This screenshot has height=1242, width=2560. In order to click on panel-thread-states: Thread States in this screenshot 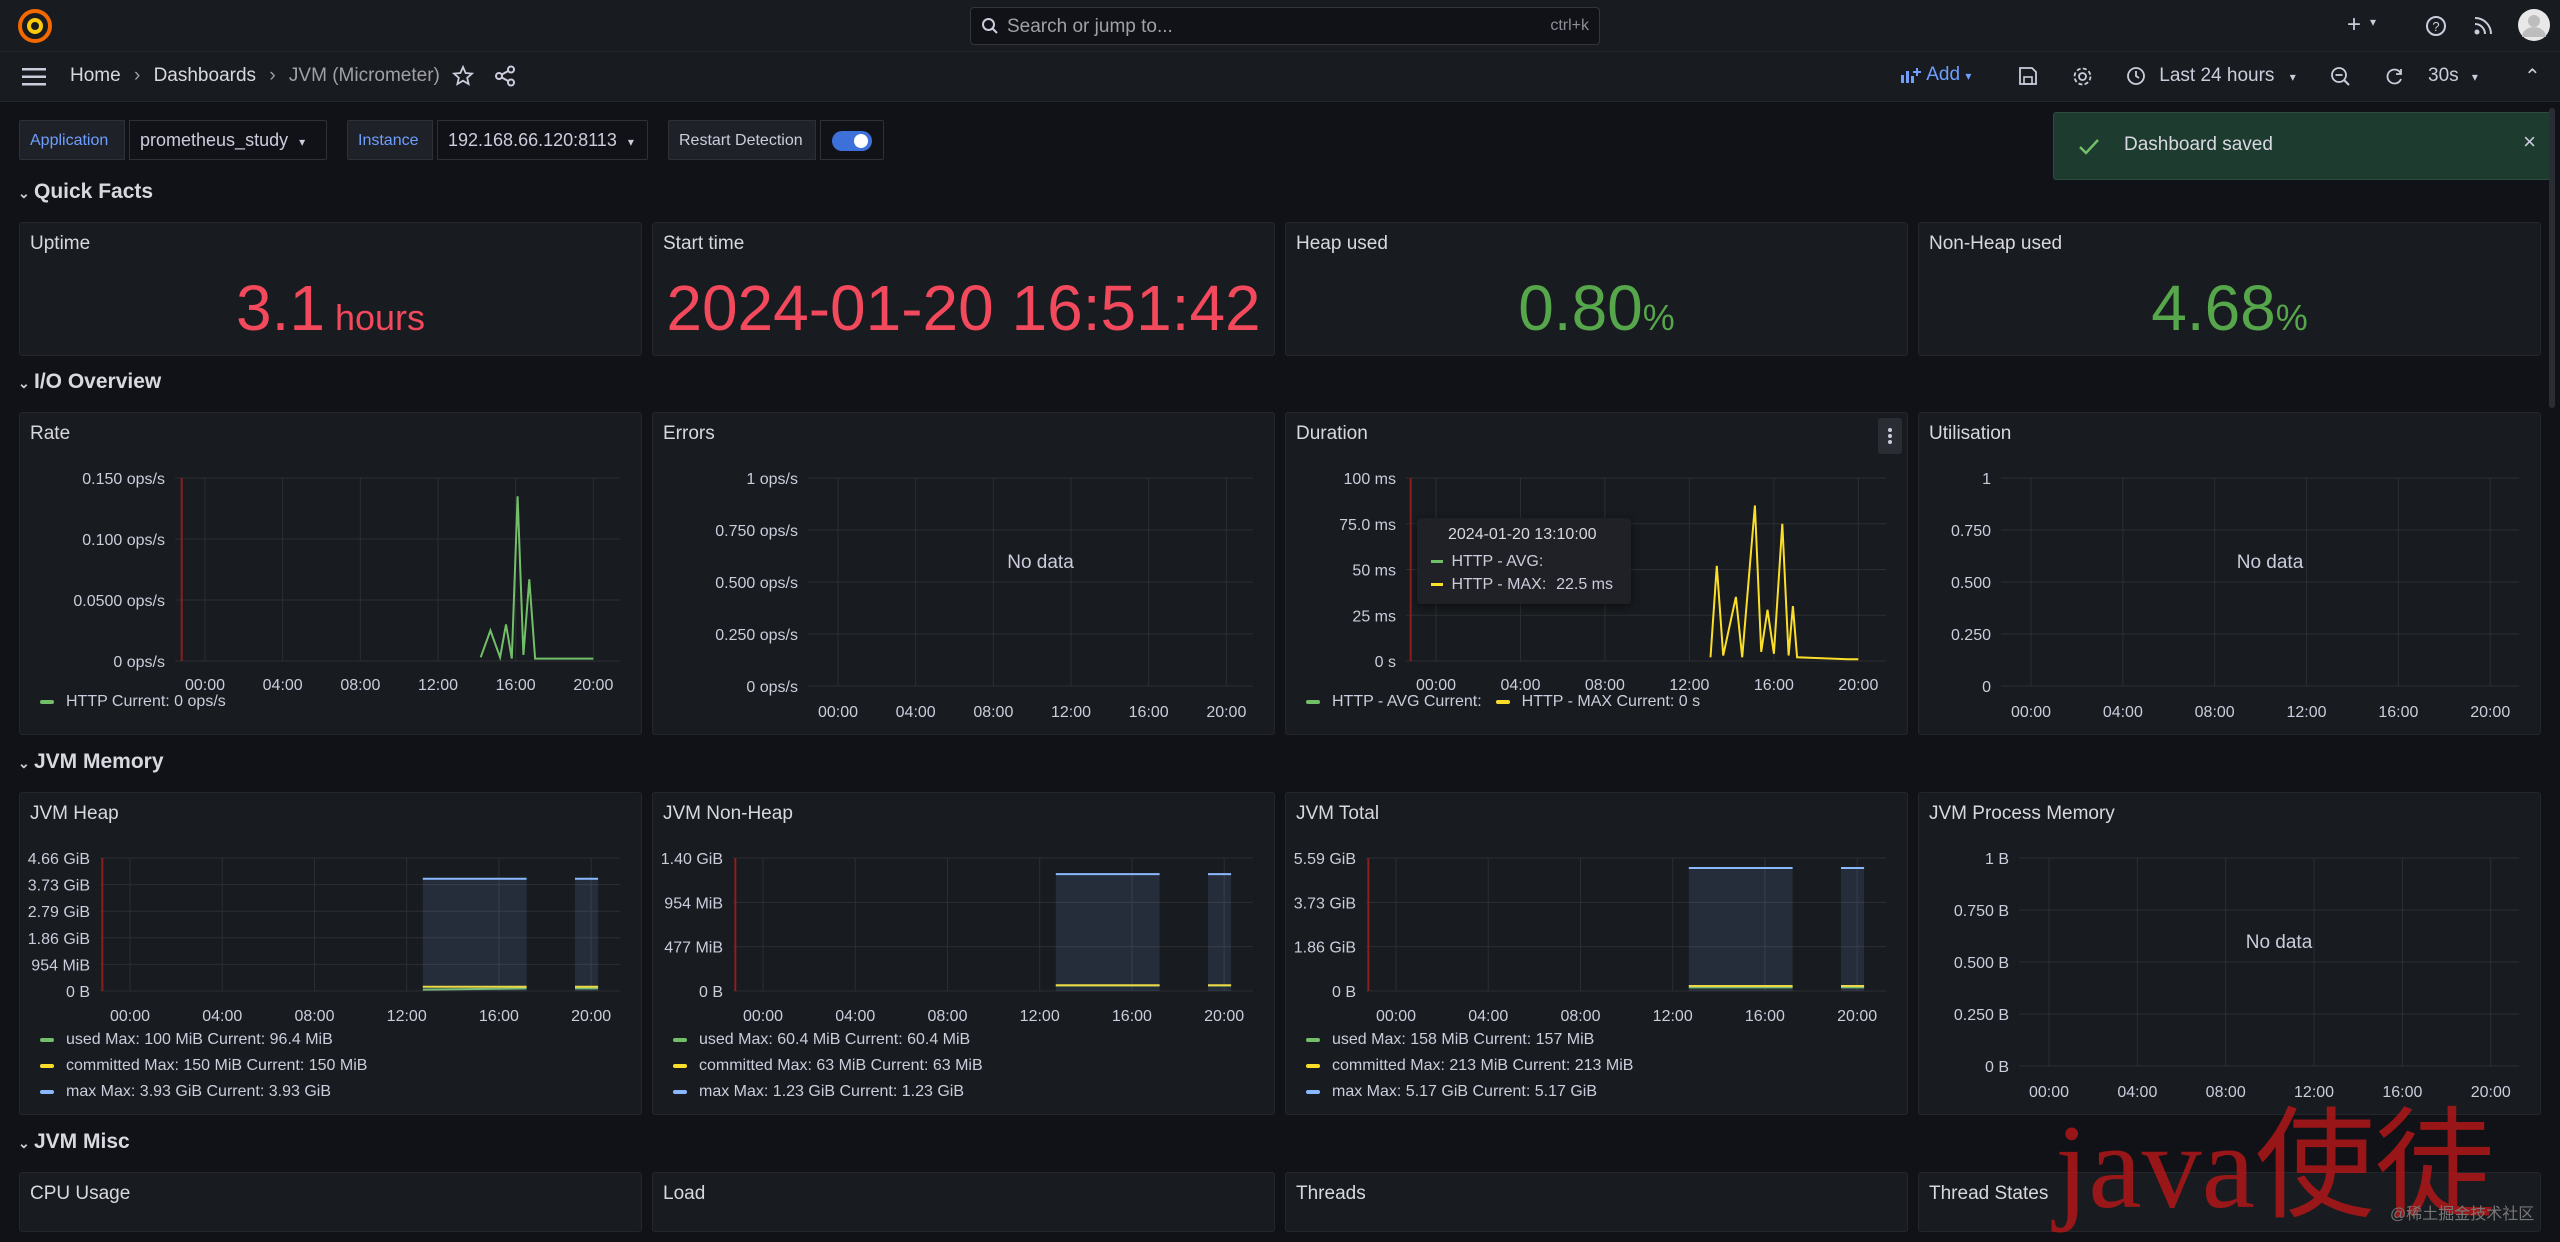, I will do `click(2229, 1202)`.